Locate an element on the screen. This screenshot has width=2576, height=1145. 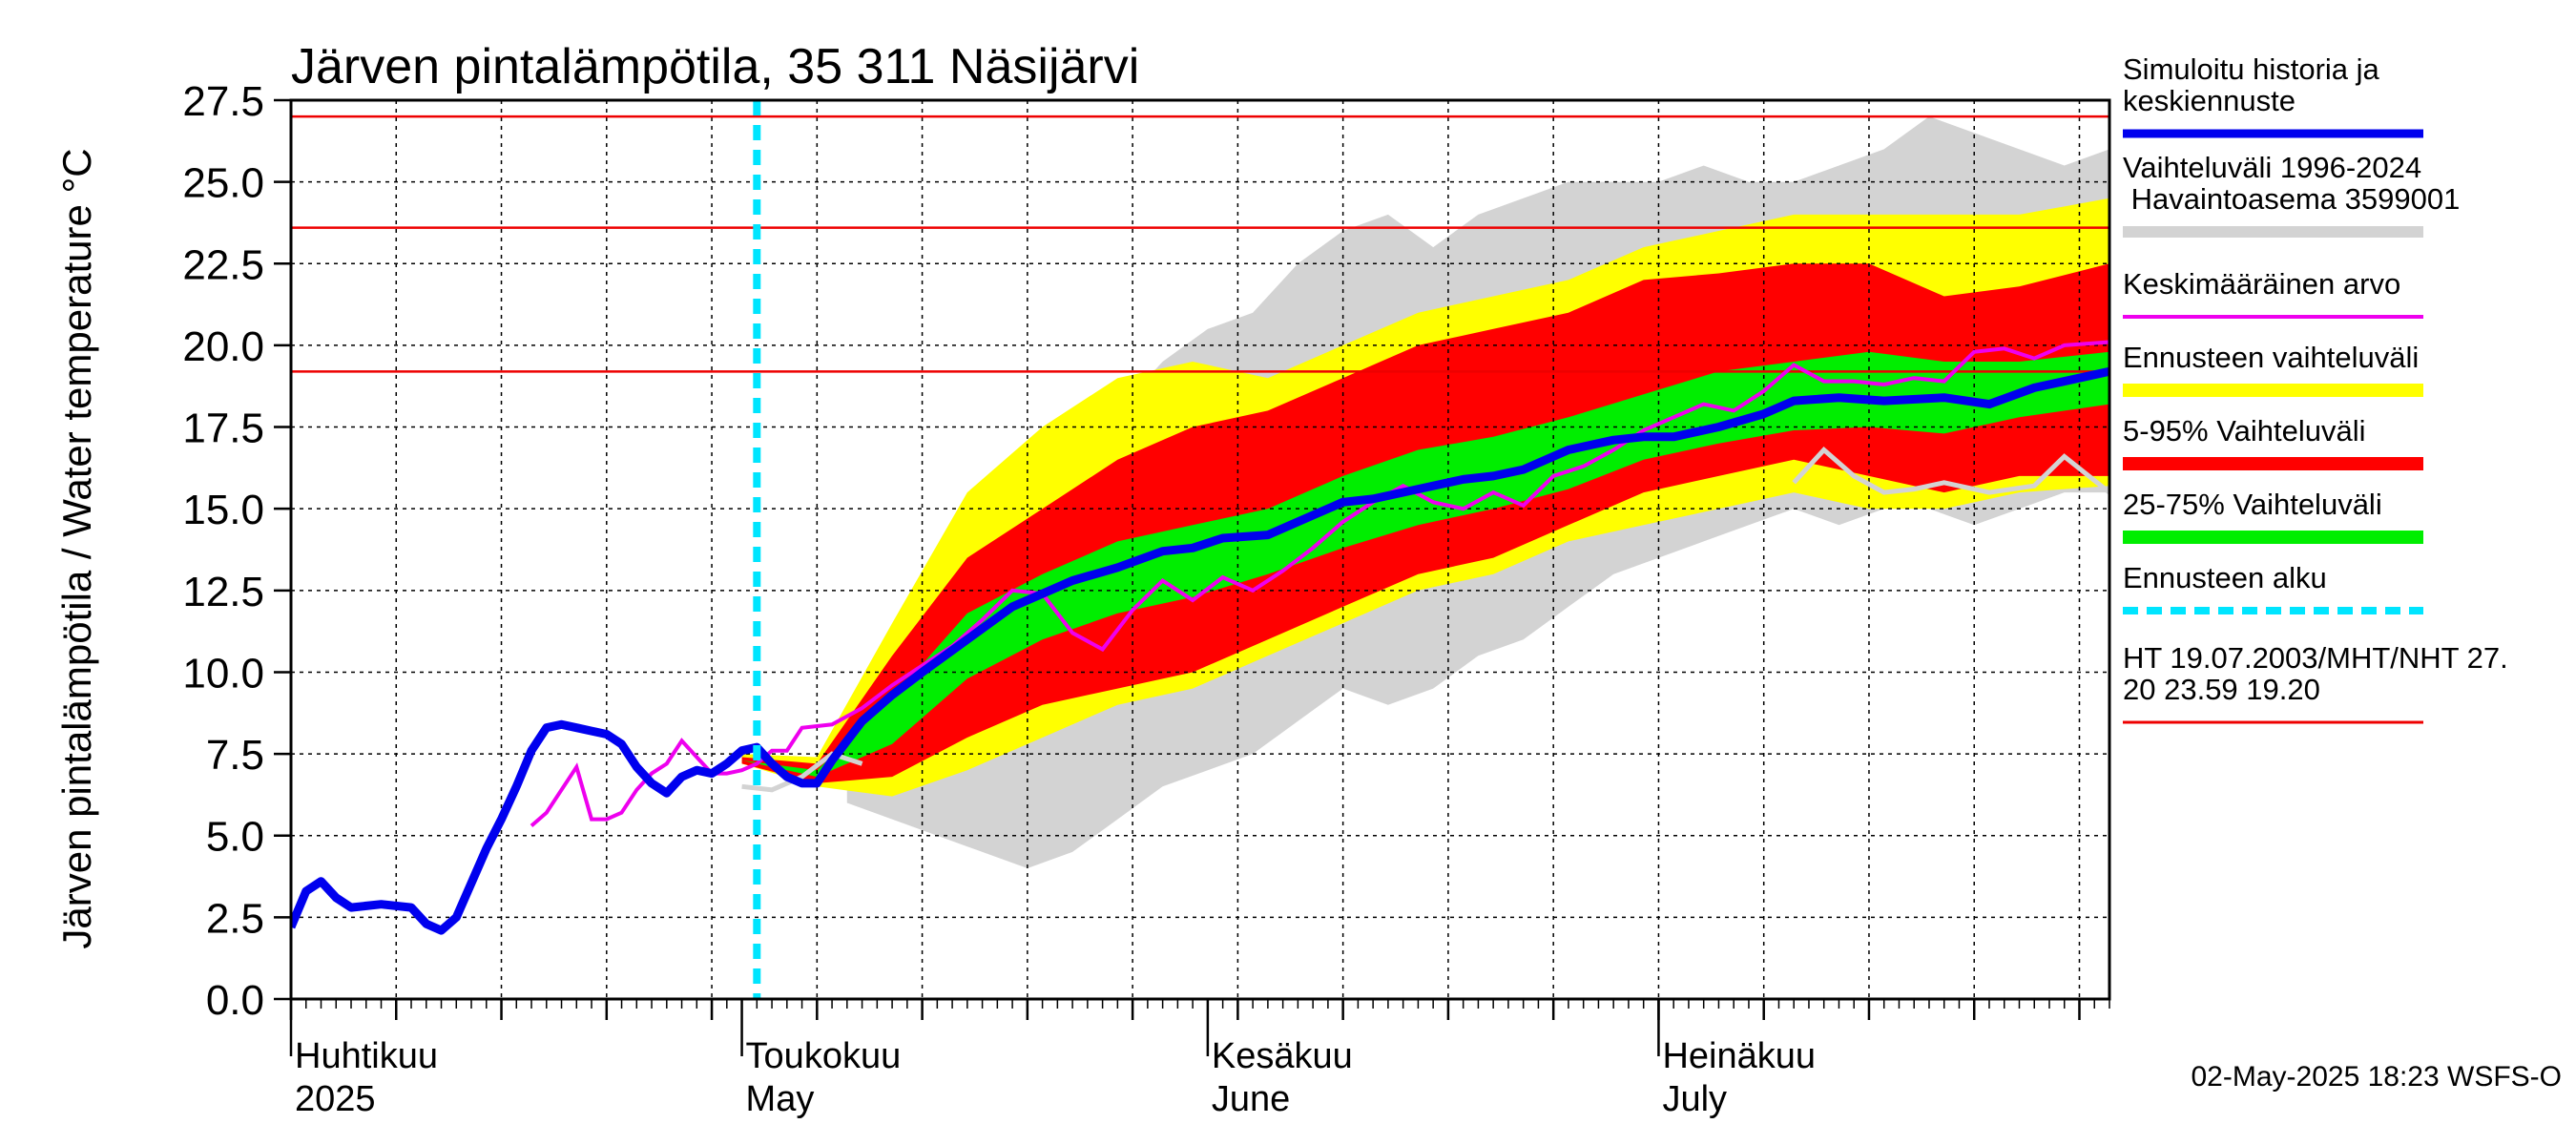
y-tick-label: 12.5 is located at coordinates (223, 592).